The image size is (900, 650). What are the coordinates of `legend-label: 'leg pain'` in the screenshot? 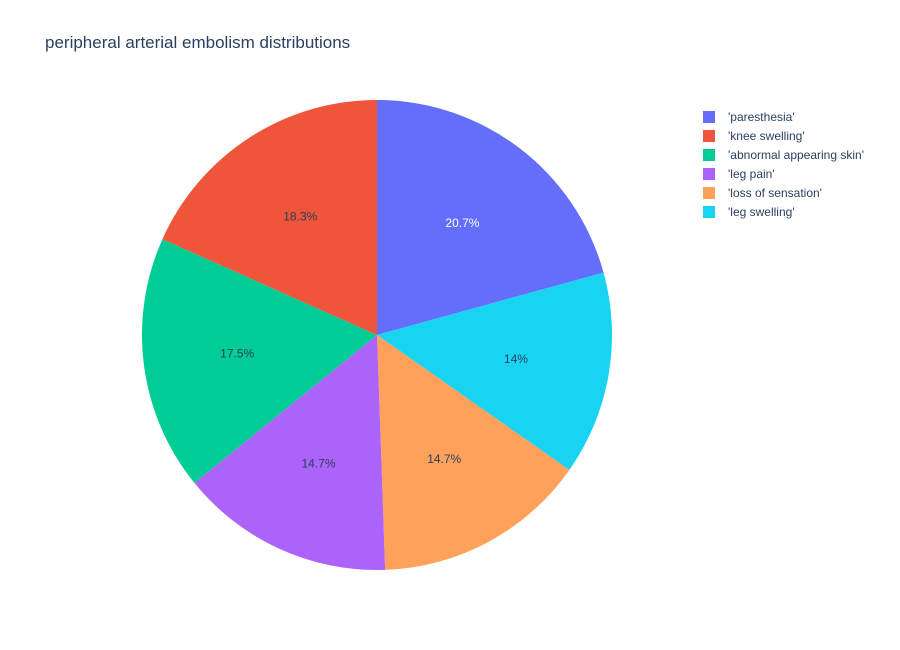 It's located at (751, 173).